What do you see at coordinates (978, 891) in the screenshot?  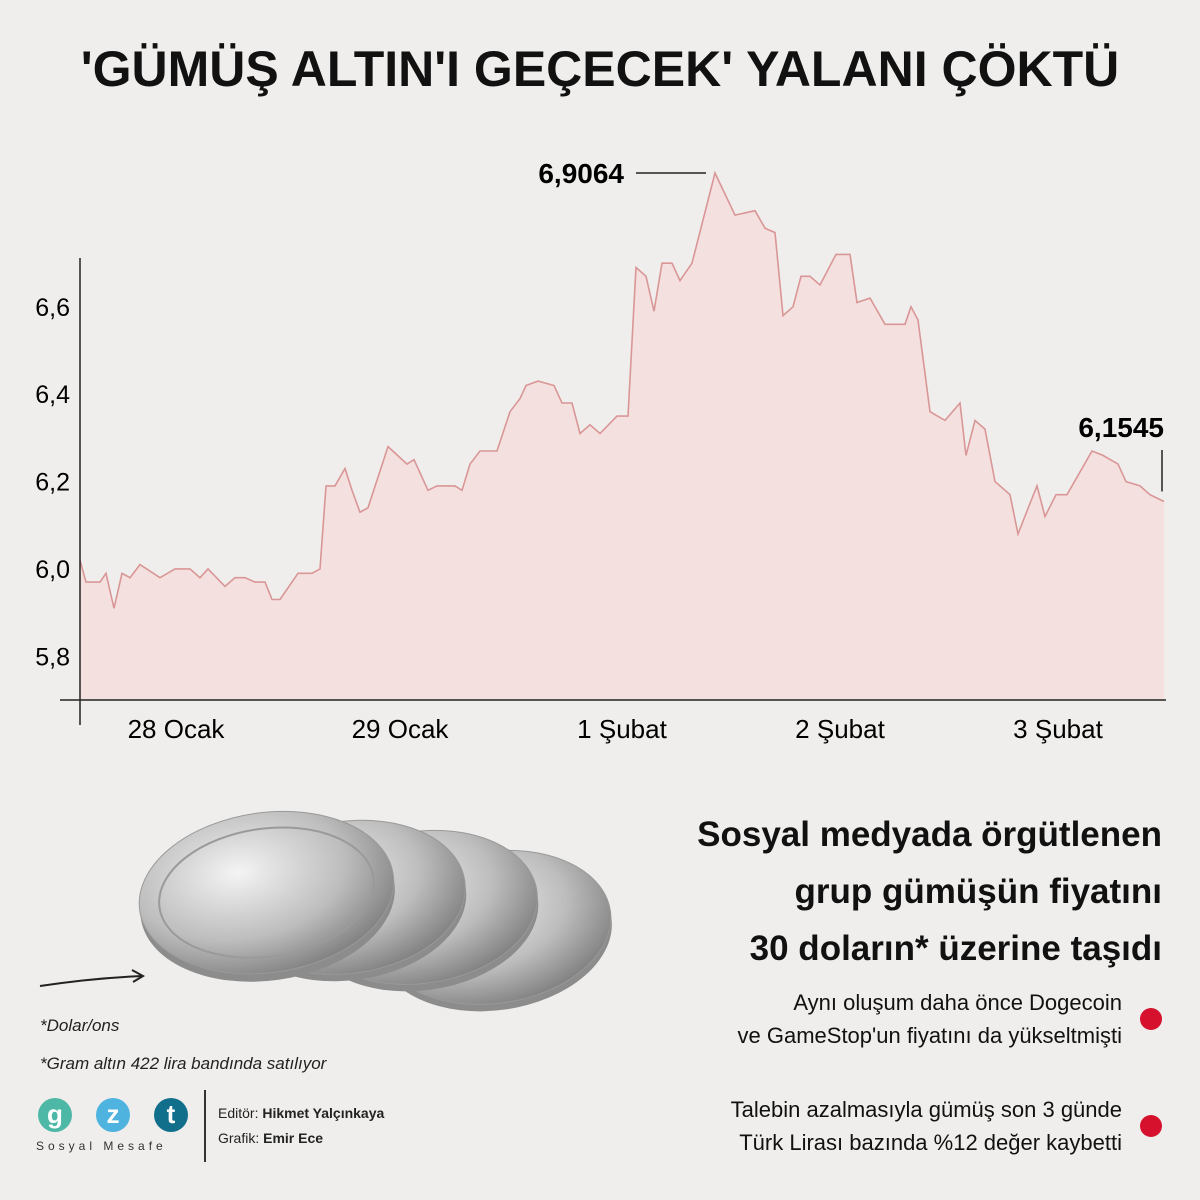 I see `headline-line: grup gümüşün fiyatını` at bounding box center [978, 891].